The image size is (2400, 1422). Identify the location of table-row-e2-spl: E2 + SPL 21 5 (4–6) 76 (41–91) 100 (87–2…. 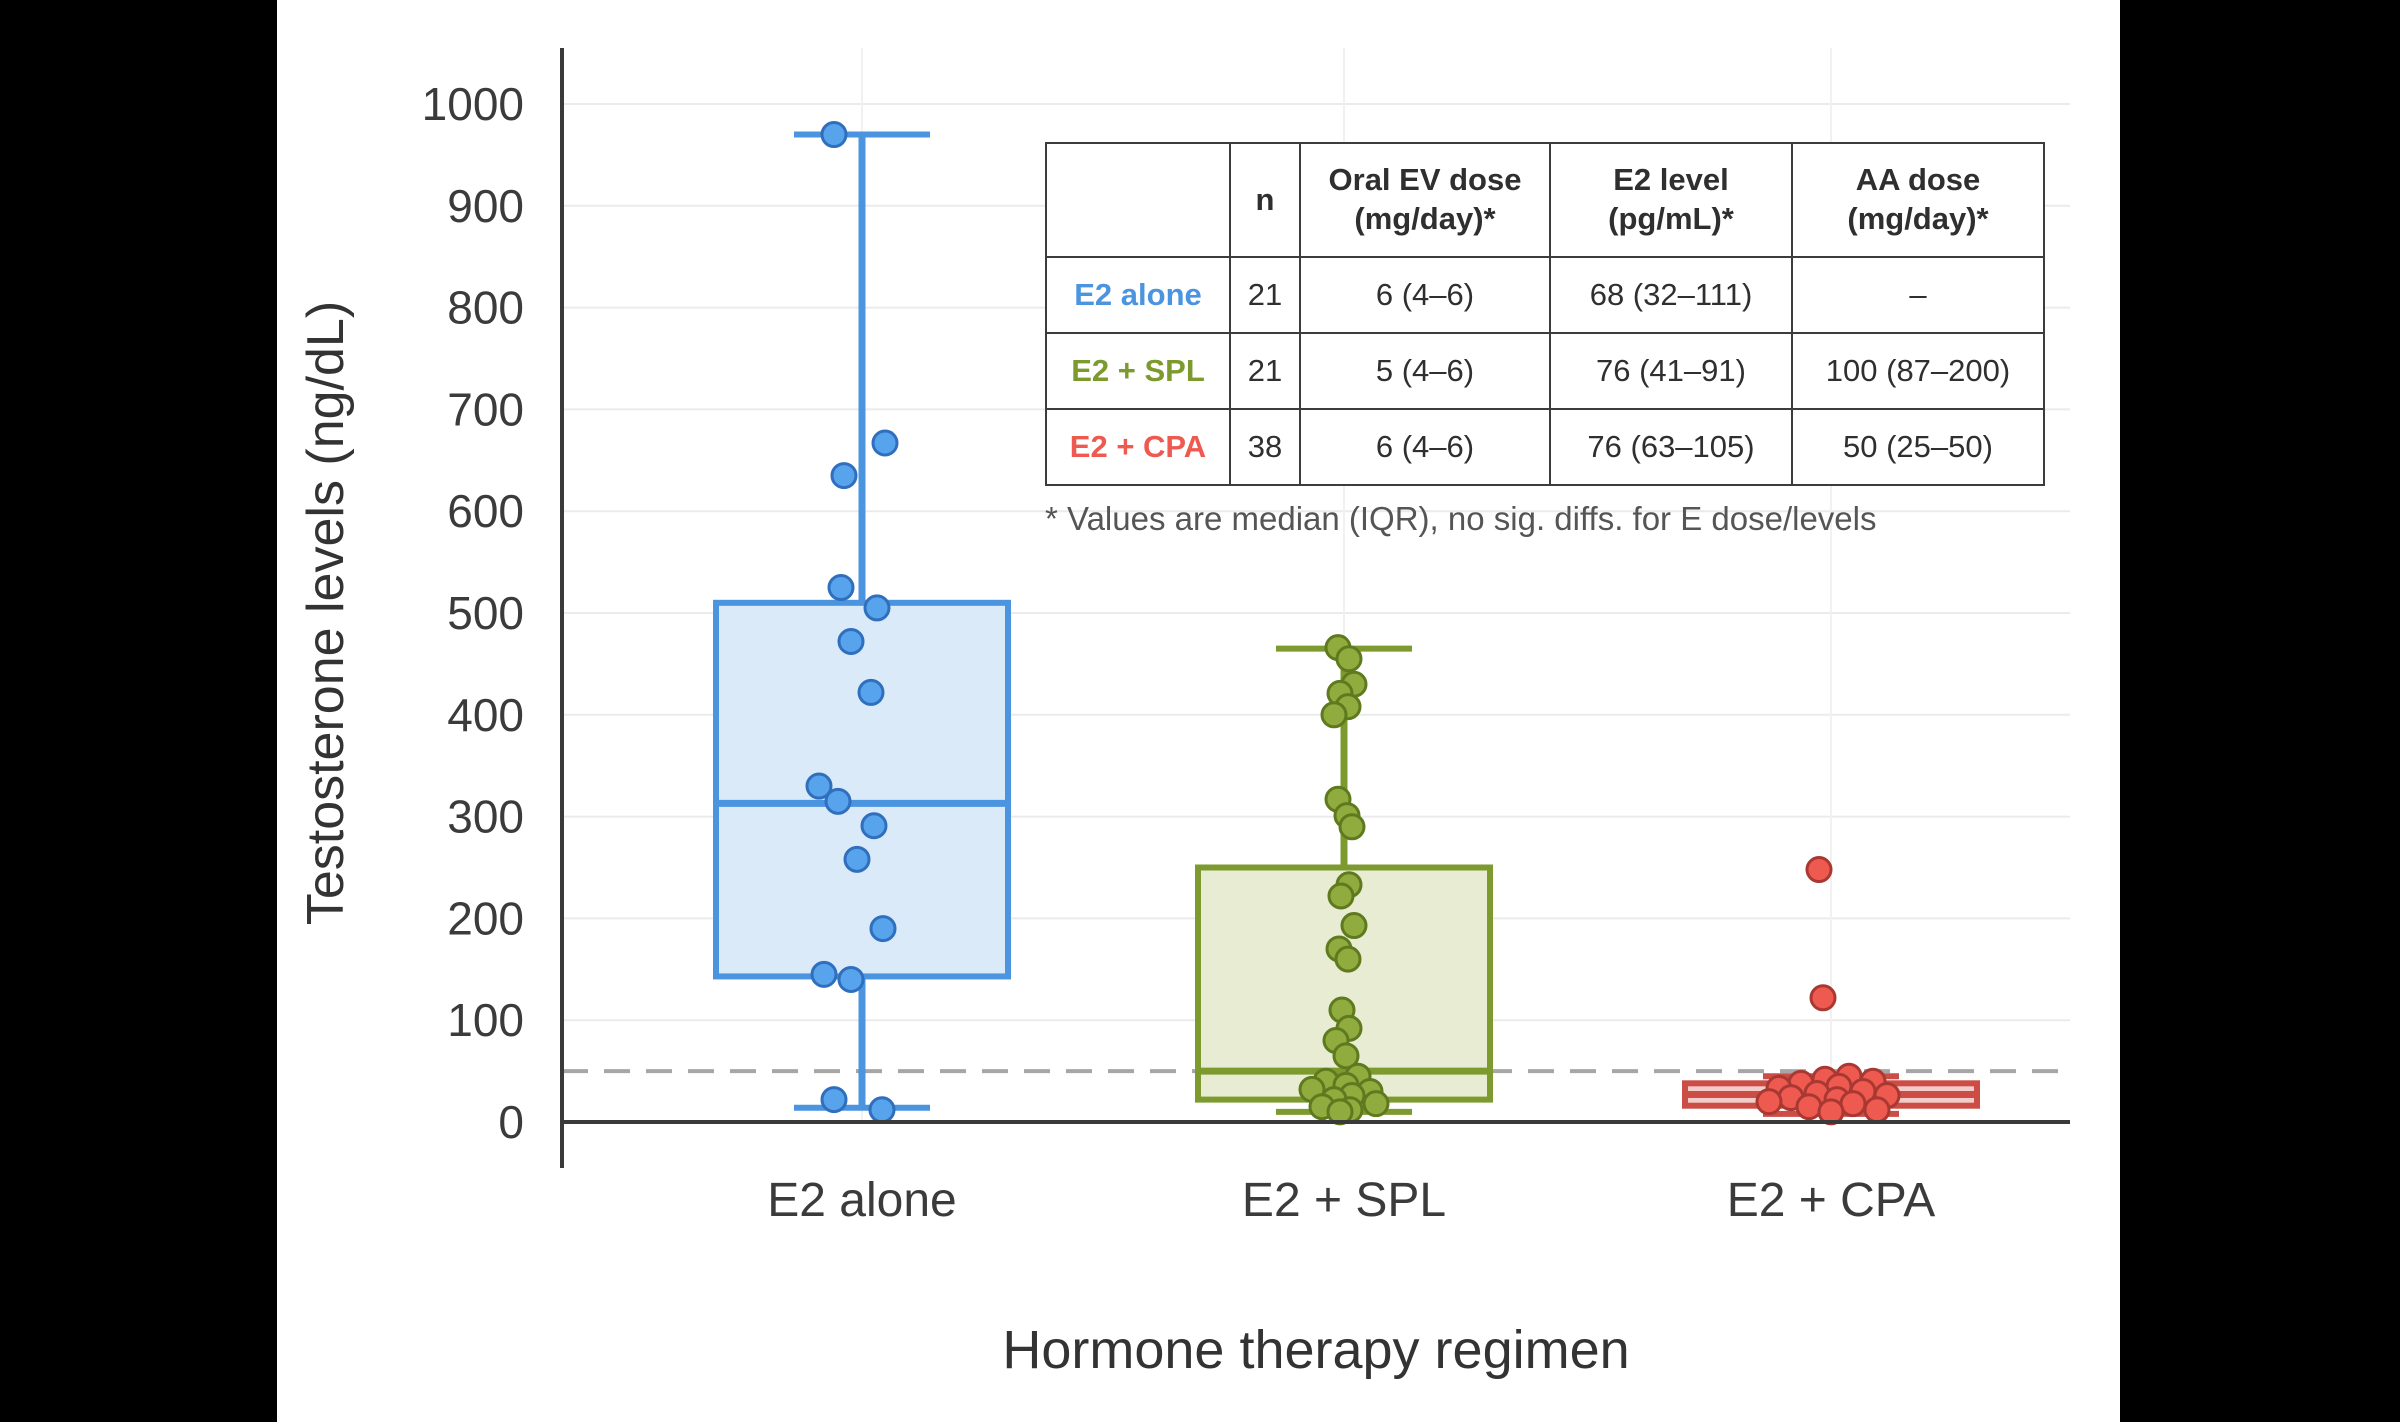
(1545, 371).